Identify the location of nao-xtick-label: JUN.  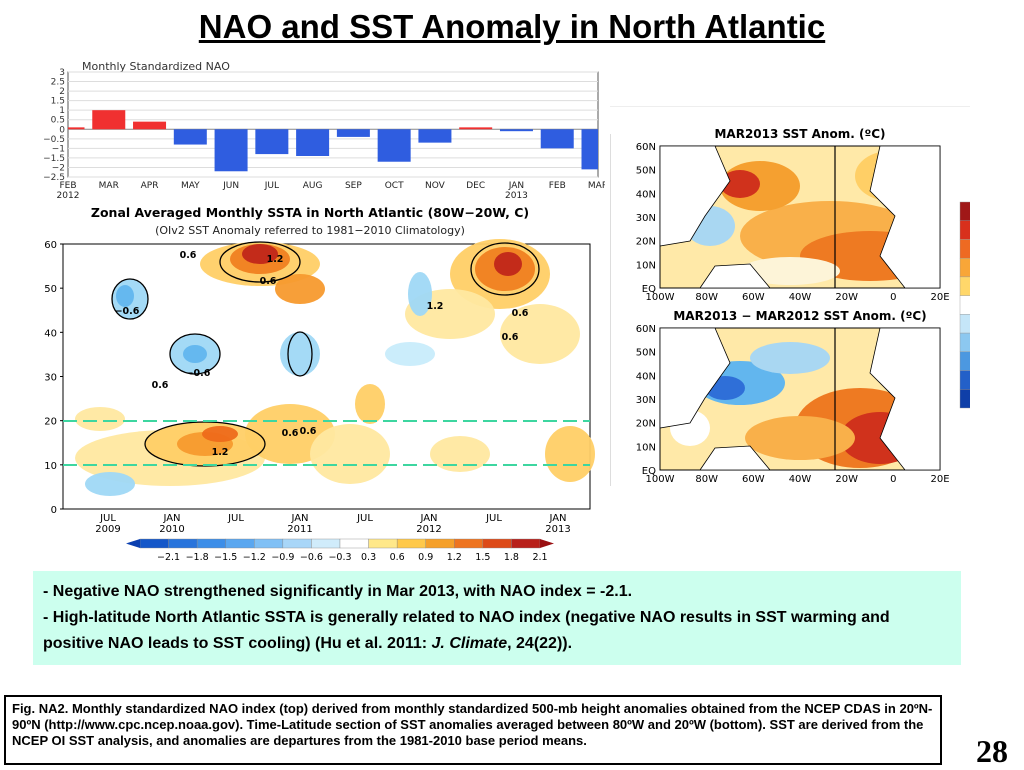
(230, 186).